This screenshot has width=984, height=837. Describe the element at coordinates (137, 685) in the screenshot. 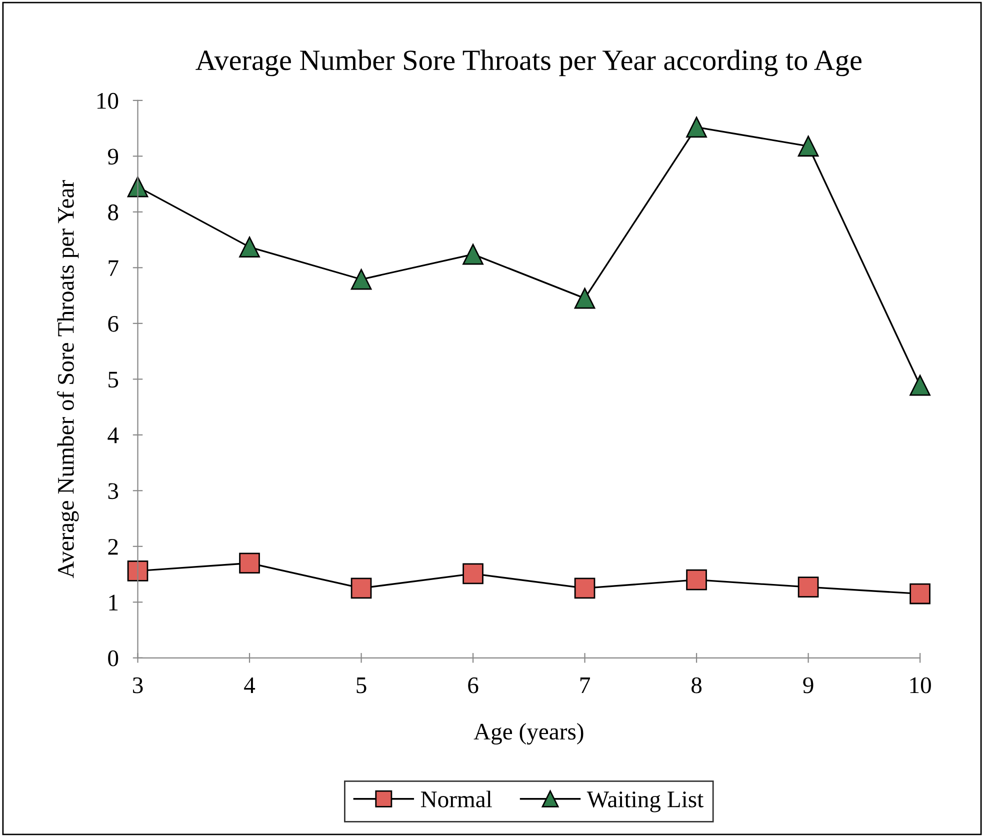

I see `x-tick-label: 3` at that location.